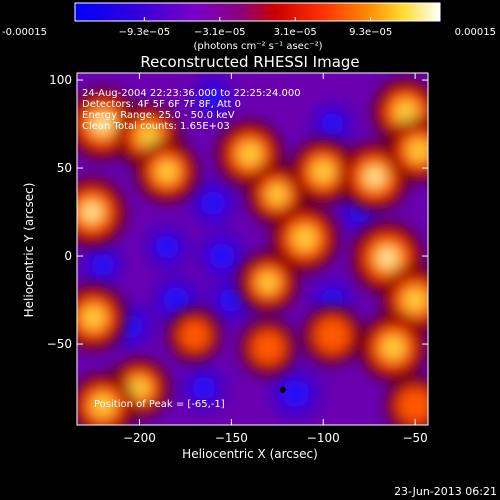 This screenshot has width=500, height=500. What do you see at coordinates (139, 438) in the screenshot?
I see `x-tick-label: −200` at bounding box center [139, 438].